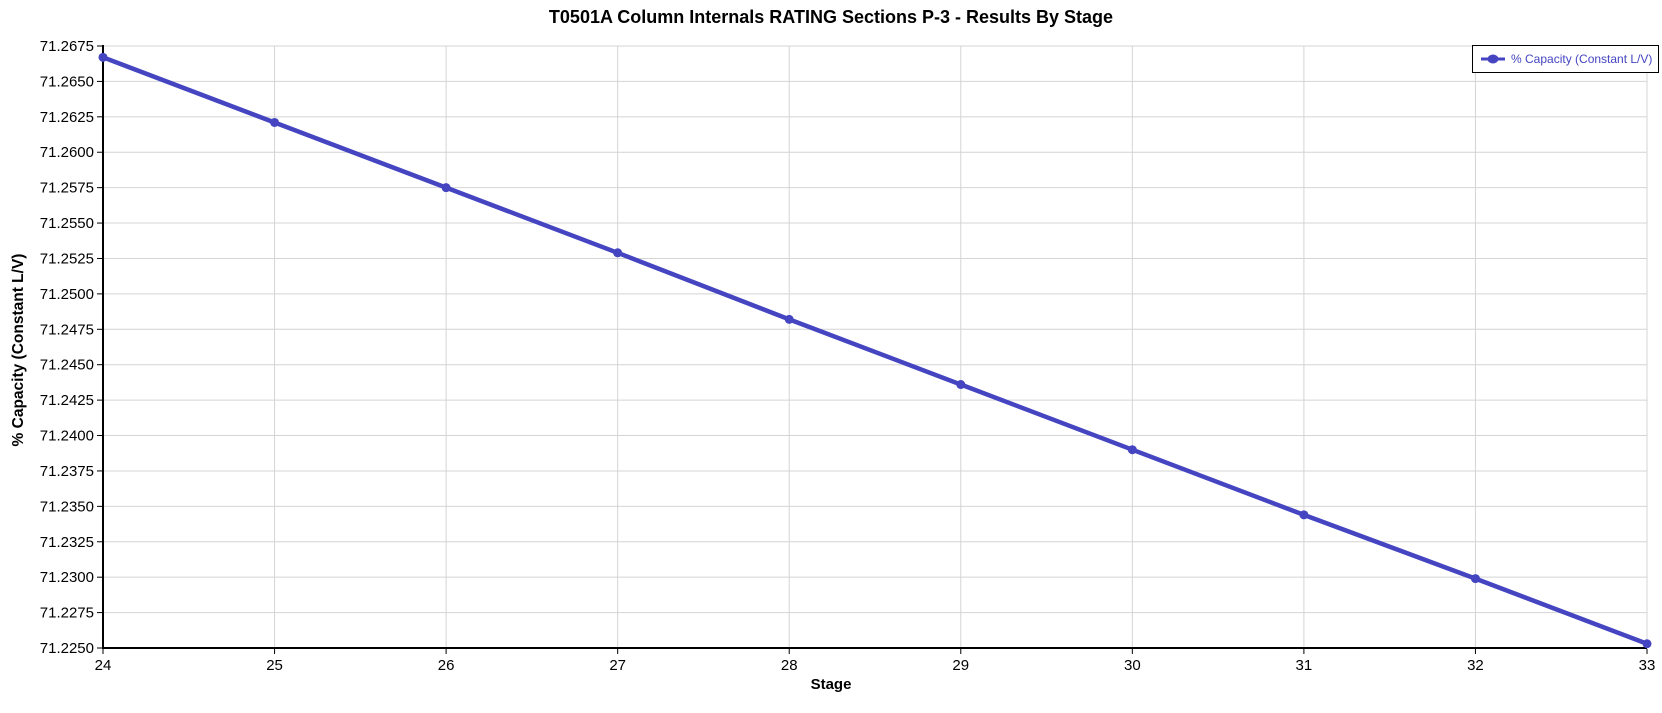 This screenshot has width=1662, height=713. What do you see at coordinates (831, 684) in the screenshot?
I see `x-axis-title: Stage` at bounding box center [831, 684].